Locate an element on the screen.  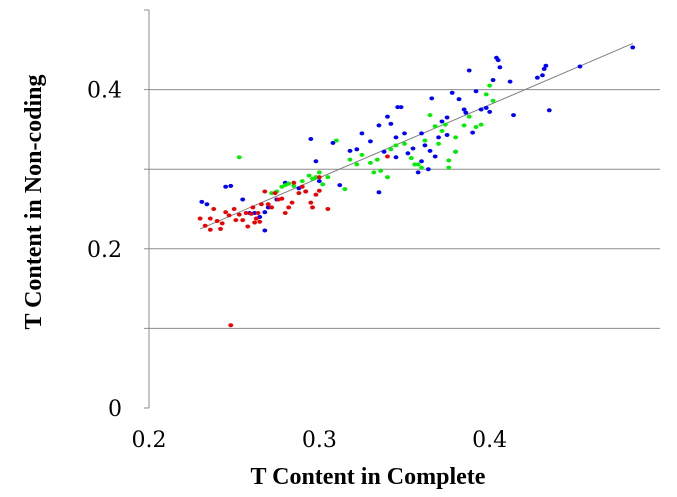
y-tick-labels: 0 0.2 0.4 is located at coordinates (104, 250).